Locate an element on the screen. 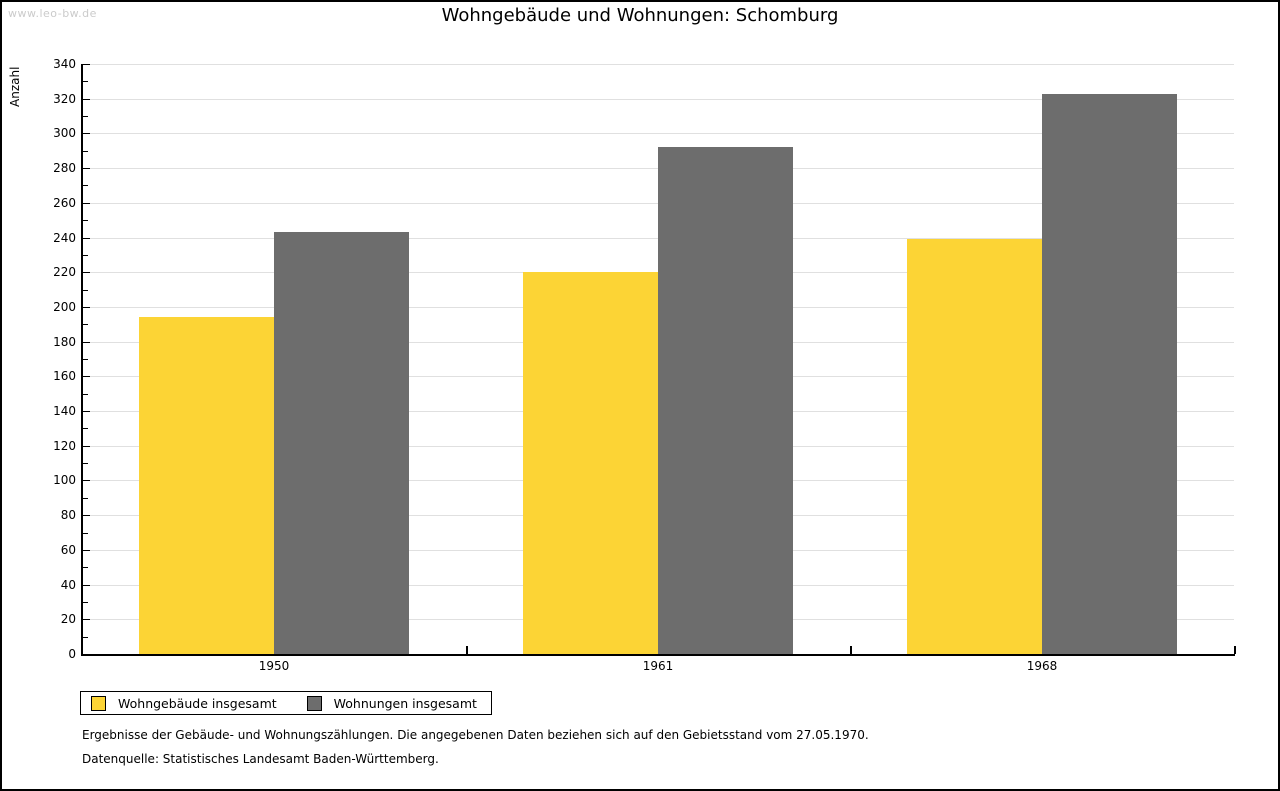 The image size is (1280, 791). chart-title: Wohngebäude und Wohnungen: Schomburg is located at coordinates (640, 15).